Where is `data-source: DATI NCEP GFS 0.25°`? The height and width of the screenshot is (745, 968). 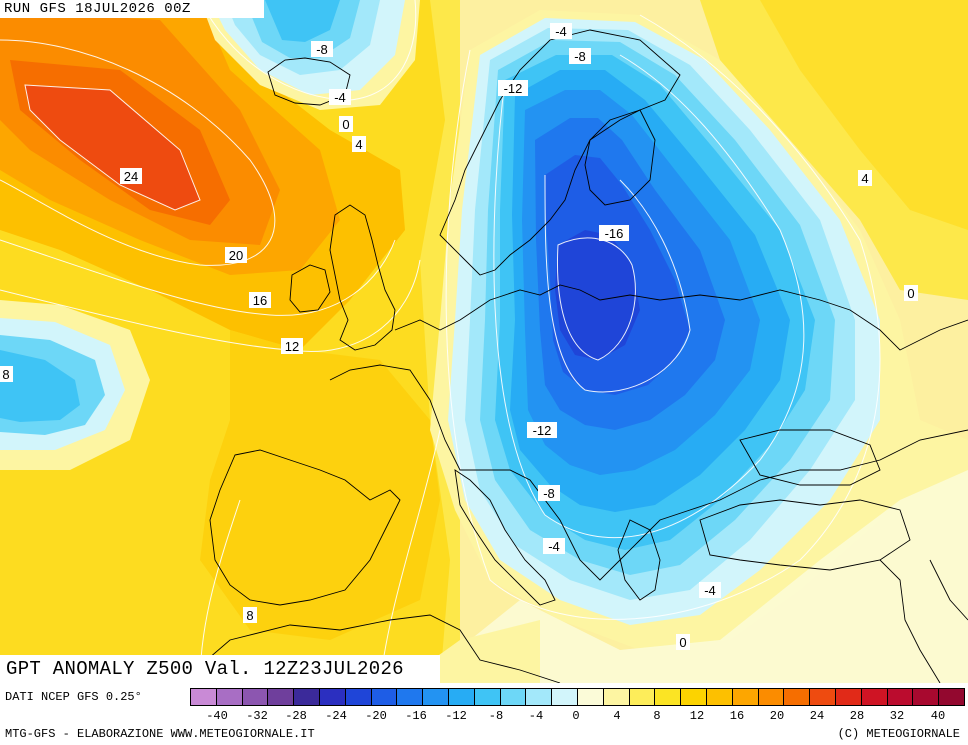
data-source: DATI NCEP GFS 0.25° is located at coordinates (73, 697).